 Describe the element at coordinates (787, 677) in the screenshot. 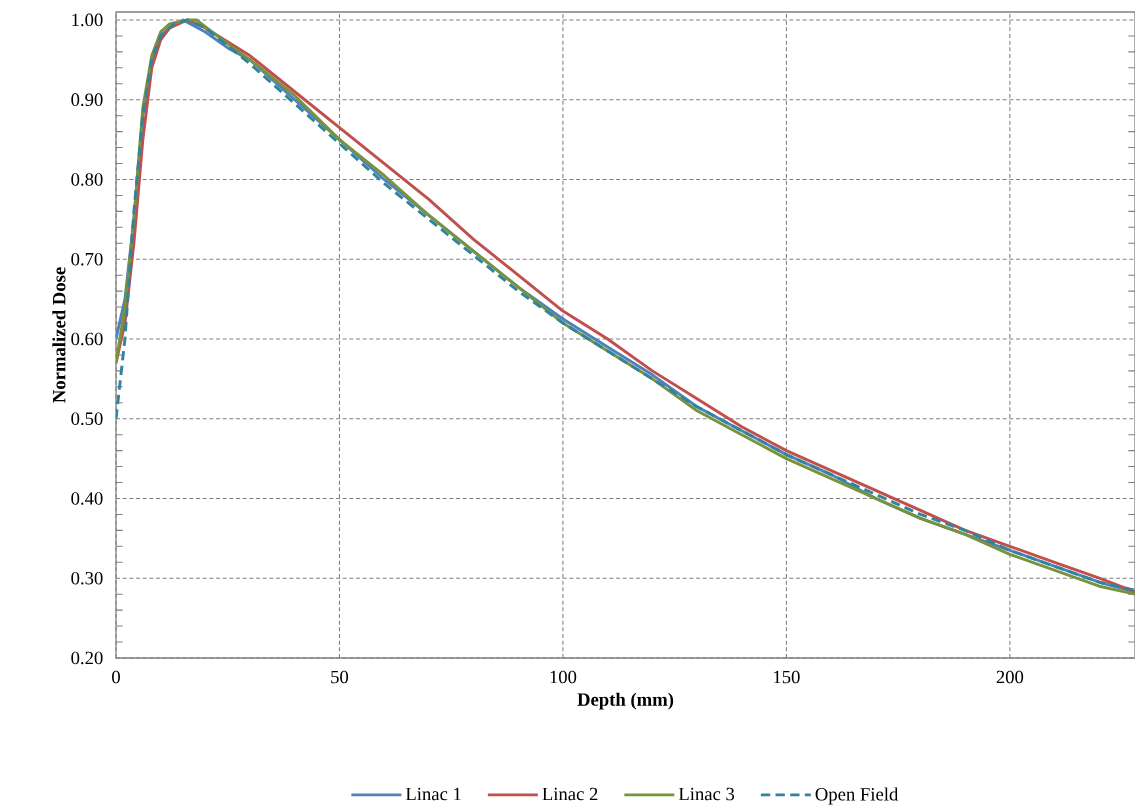

I see `x-tick-label: 150` at that location.